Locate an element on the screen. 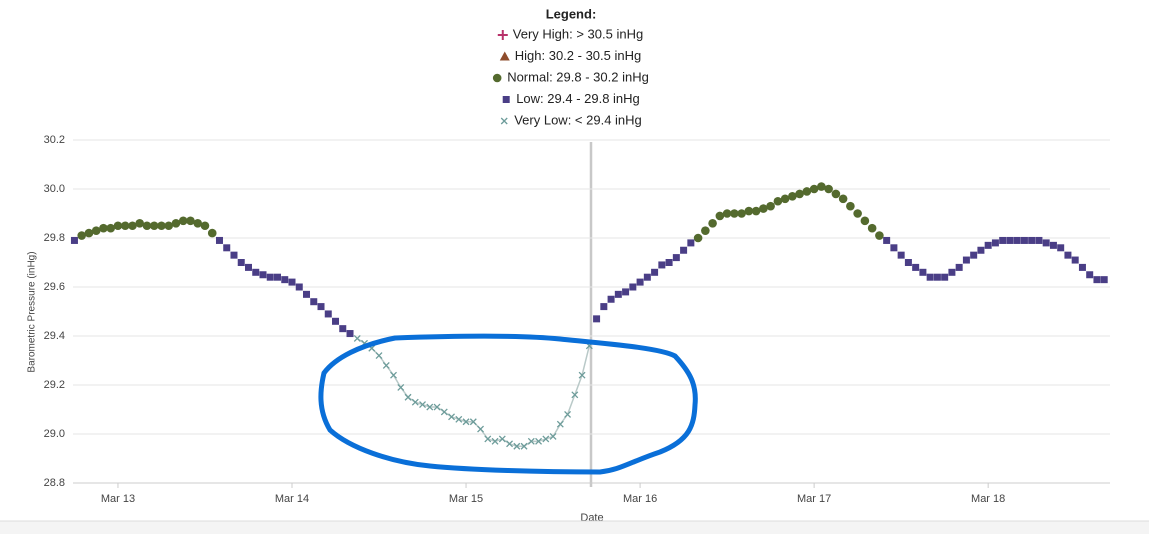 The height and width of the screenshot is (534, 1149). x-tick-label: Mar 16 is located at coordinates (640, 499).